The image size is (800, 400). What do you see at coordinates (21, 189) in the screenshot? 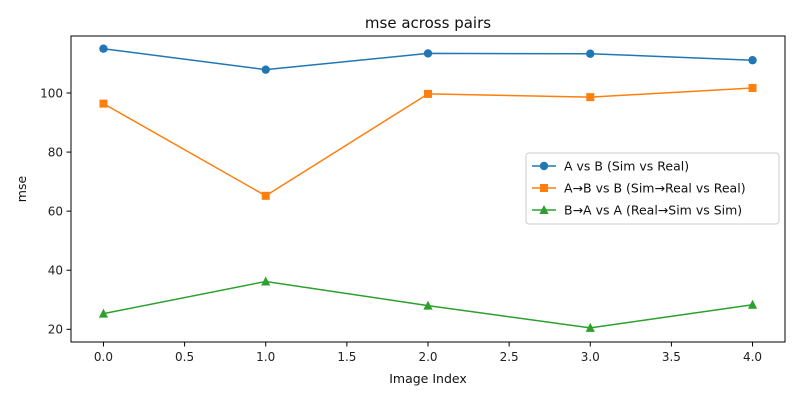
I see `y-axis-title: mse` at bounding box center [21, 189].